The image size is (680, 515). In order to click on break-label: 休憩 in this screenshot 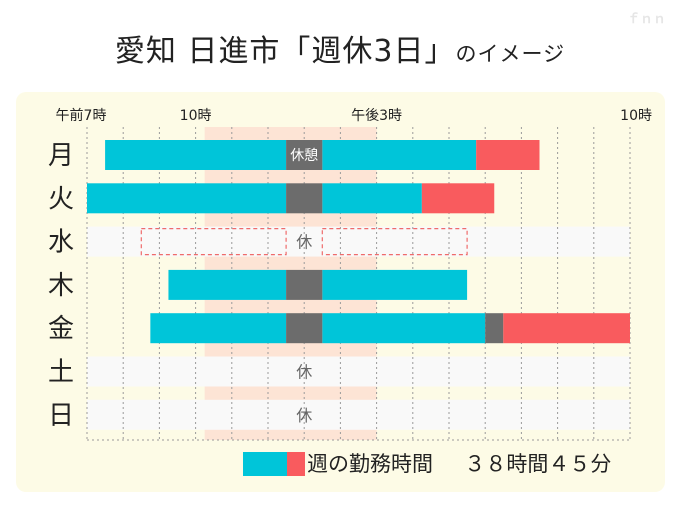, I will do `click(304, 155)`.